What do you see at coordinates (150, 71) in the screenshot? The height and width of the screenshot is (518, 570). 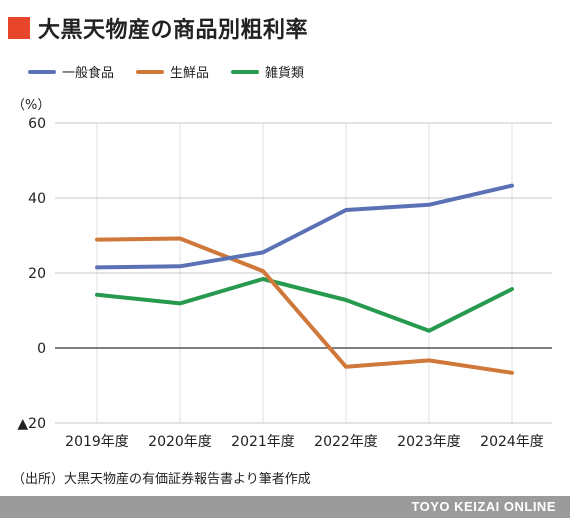 I see `legend-swatch-fresh` at bounding box center [150, 71].